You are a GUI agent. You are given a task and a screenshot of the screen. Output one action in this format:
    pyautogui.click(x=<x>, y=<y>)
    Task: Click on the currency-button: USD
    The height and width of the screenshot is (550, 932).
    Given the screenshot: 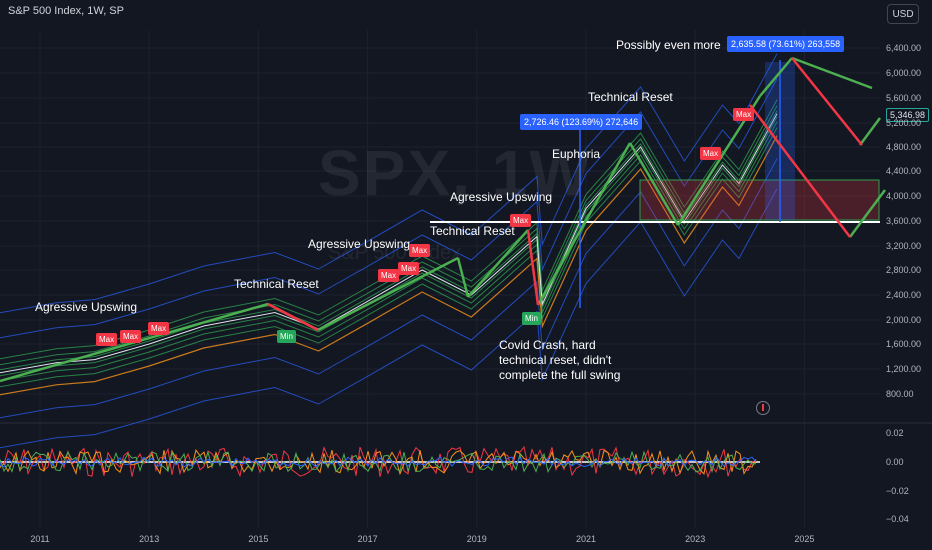 What is the action you would take?
    pyautogui.click(x=903, y=14)
    